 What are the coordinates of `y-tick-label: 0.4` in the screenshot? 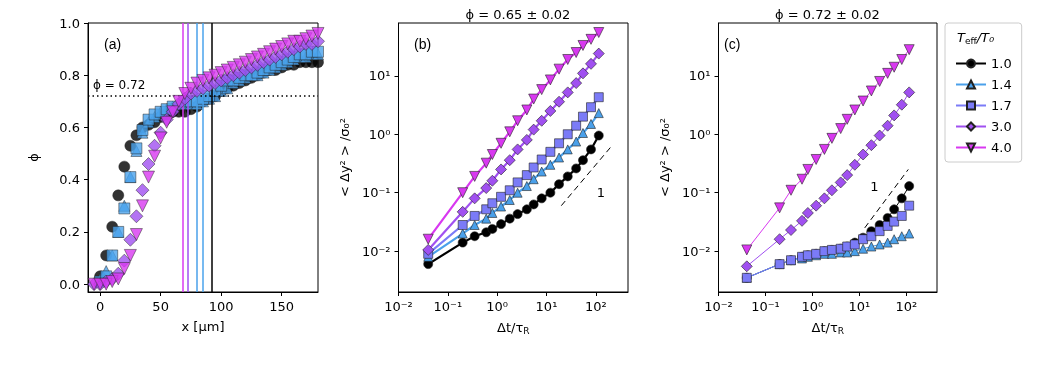 It's located at (69, 180).